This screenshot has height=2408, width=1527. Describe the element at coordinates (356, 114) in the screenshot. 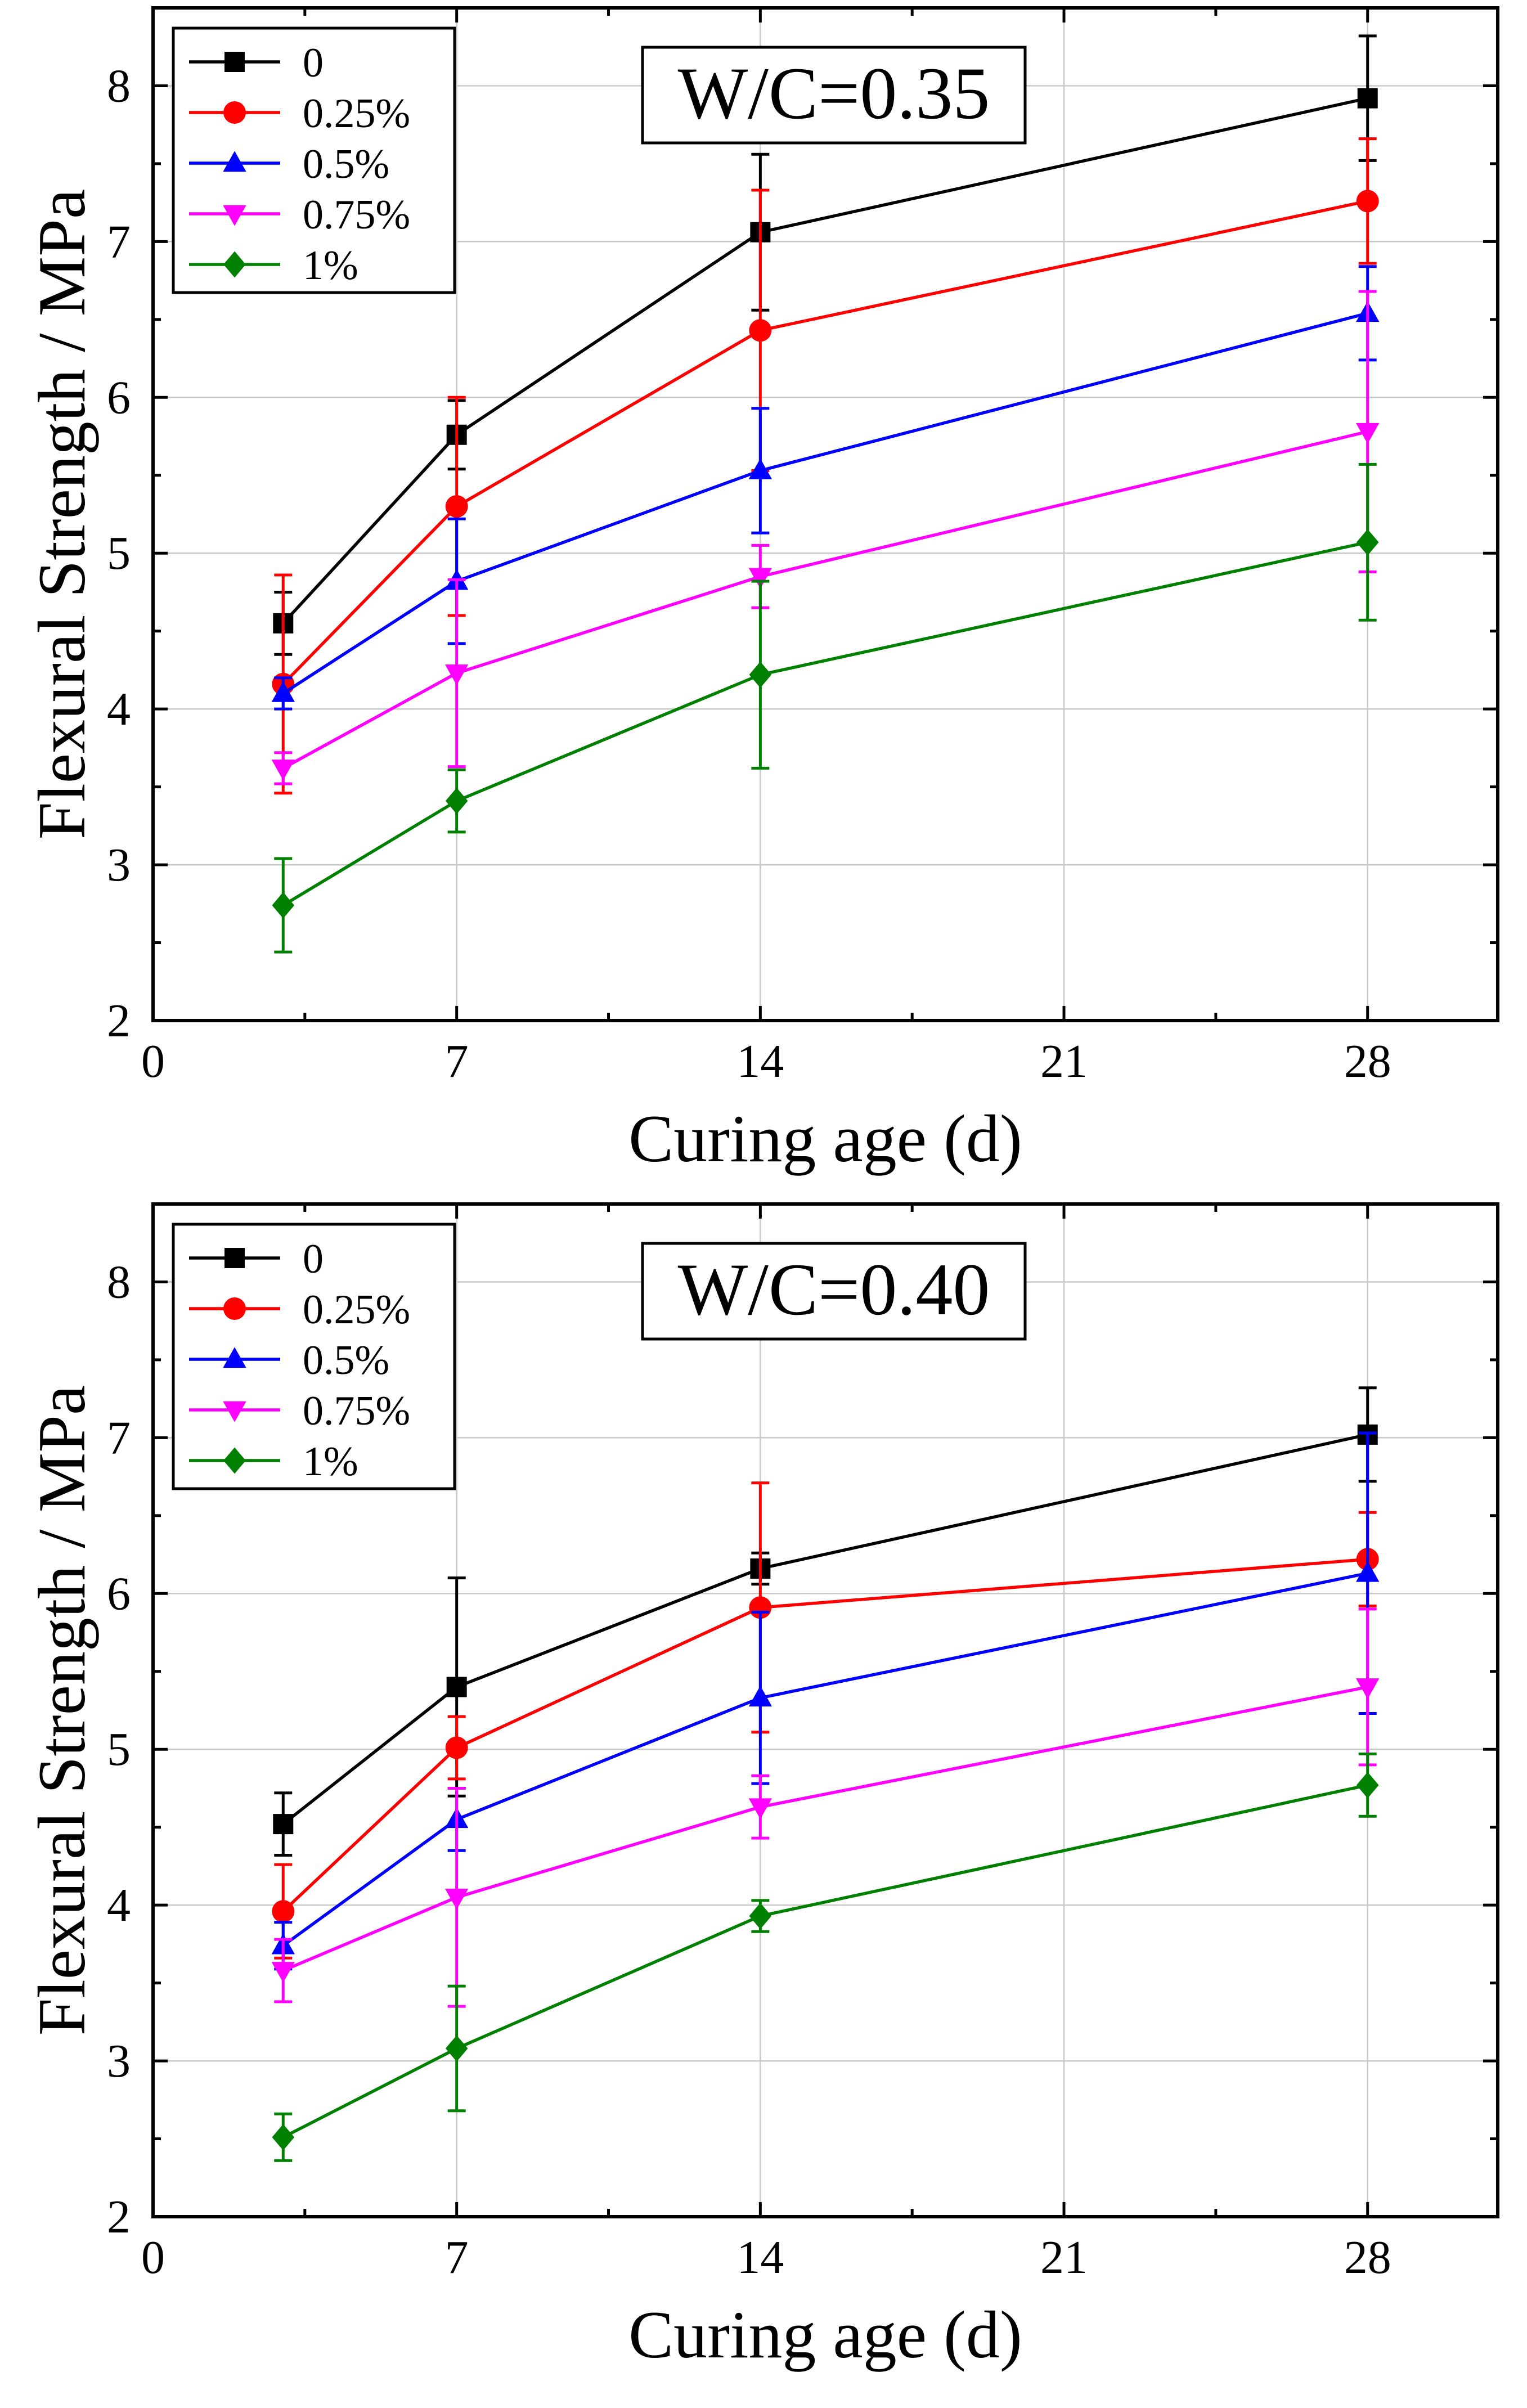

I see `legend-label: 0.25%` at that location.